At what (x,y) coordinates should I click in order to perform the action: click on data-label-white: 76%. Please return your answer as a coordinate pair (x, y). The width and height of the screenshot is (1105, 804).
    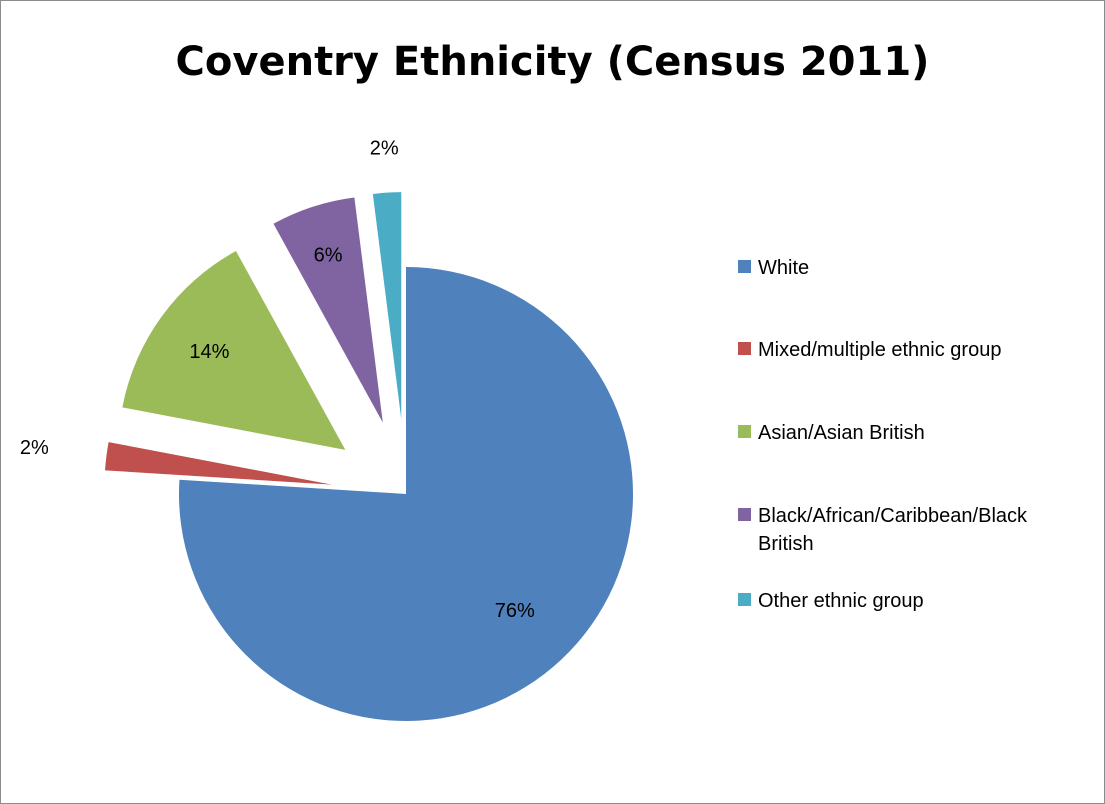
    Looking at the image, I should click on (515, 611).